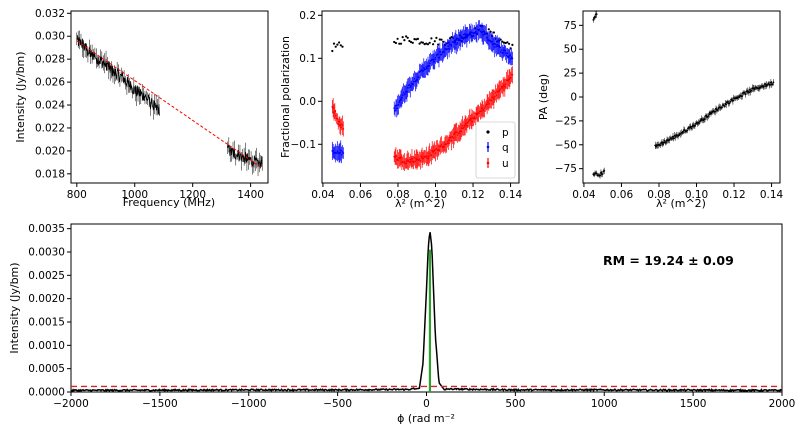 The image size is (806, 444). What do you see at coordinates (772, 195) in the screenshot?
I see `x-tick-label: 0.14` at bounding box center [772, 195].